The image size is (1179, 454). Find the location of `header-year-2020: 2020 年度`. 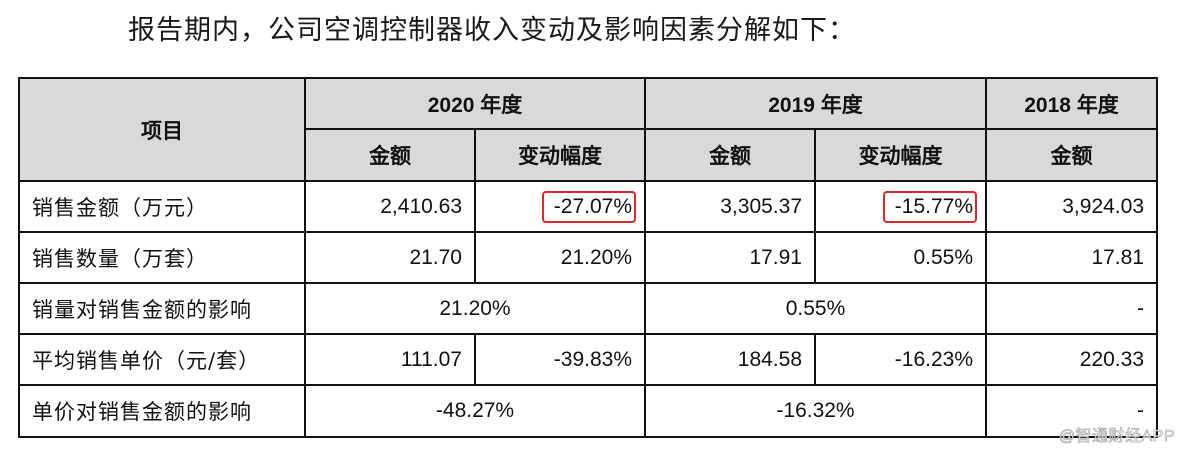

header-year-2020: 2020 年度 is located at coordinates (475, 103).